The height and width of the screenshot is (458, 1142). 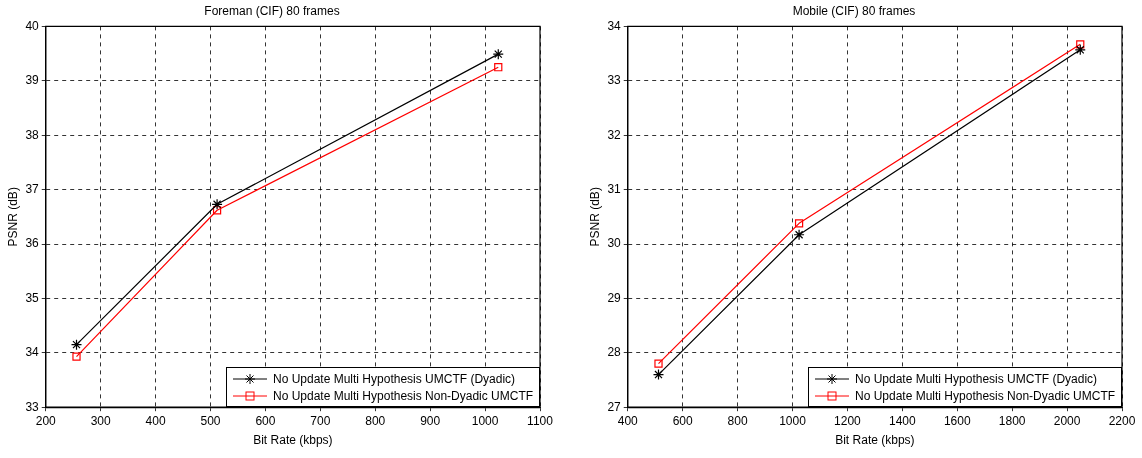 I want to click on x-tick-label: 2000, so click(x=1067, y=420).